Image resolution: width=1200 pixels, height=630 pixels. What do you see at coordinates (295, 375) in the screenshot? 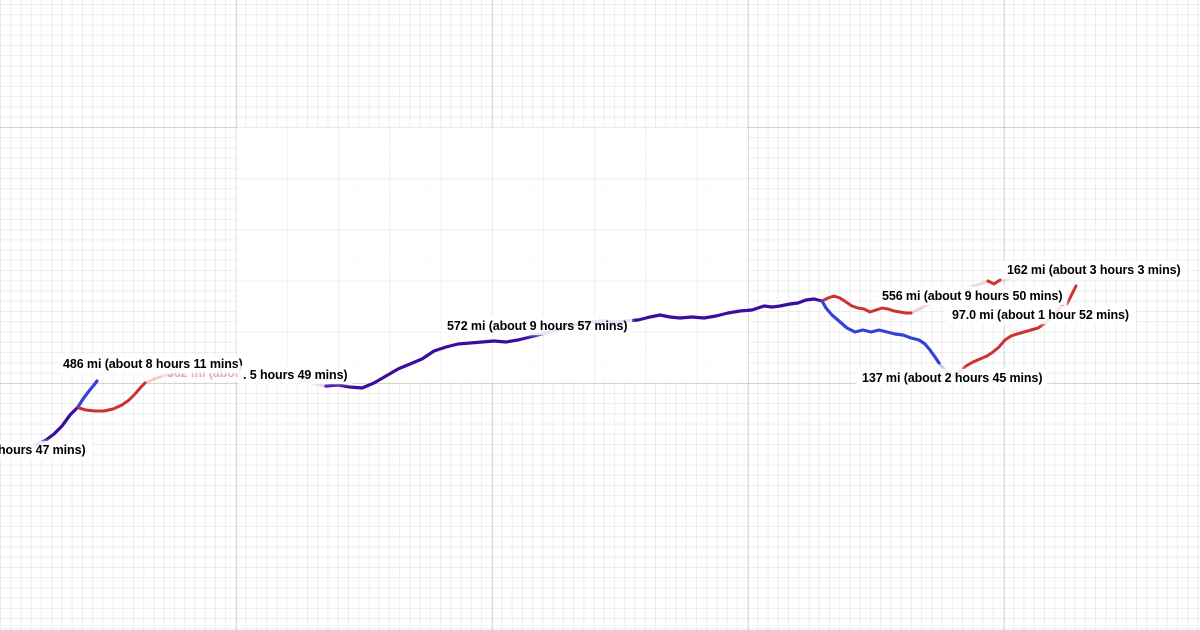
I see `route-label-549: . 5 hours 49 mins)` at bounding box center [295, 375].